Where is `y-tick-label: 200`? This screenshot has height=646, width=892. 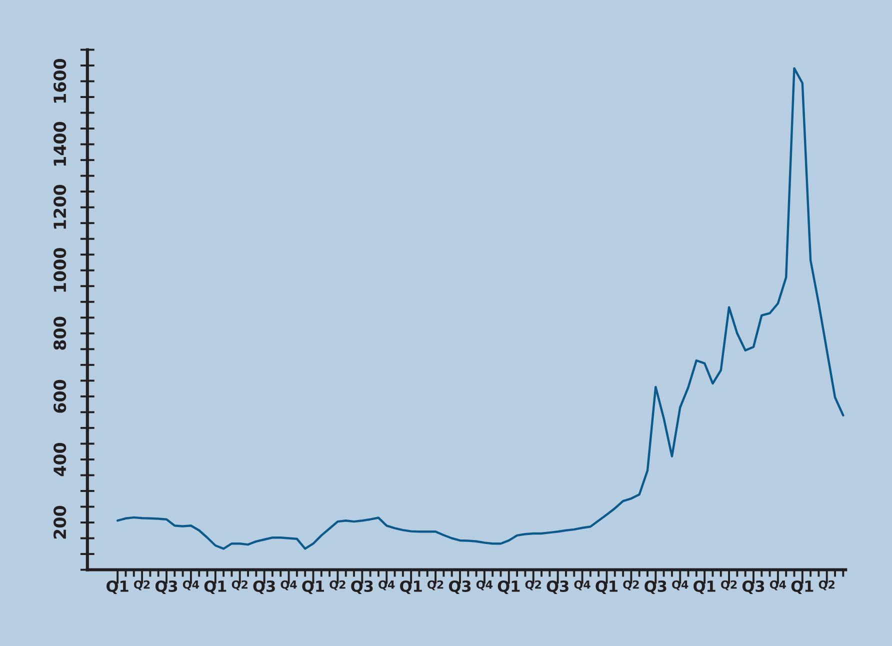 y-tick-label: 200 is located at coordinates (60, 522).